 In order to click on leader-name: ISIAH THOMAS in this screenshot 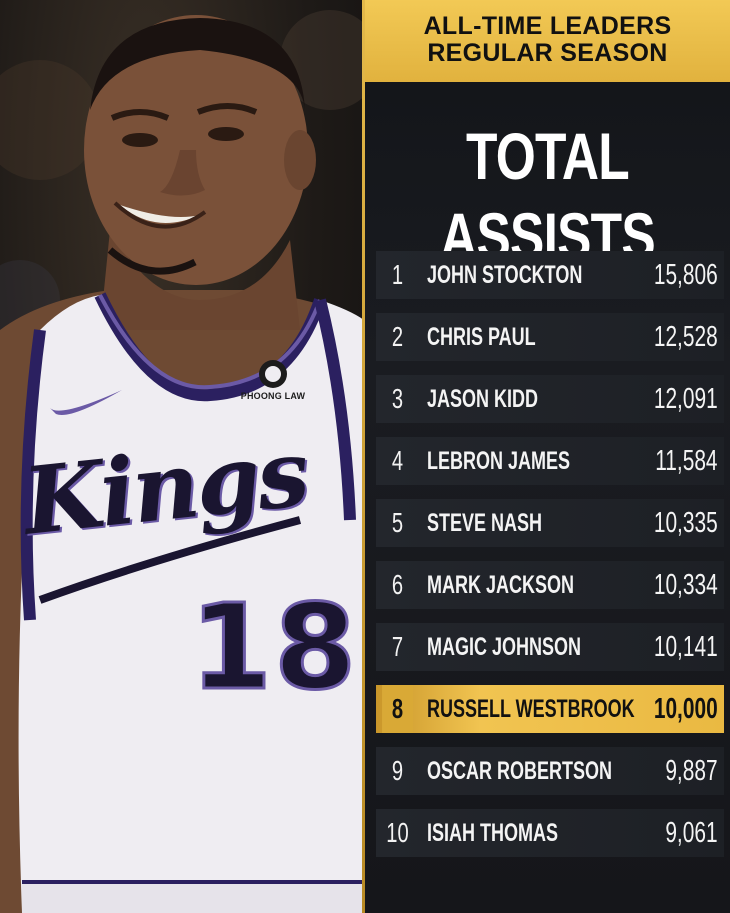, I will do `click(493, 833)`.